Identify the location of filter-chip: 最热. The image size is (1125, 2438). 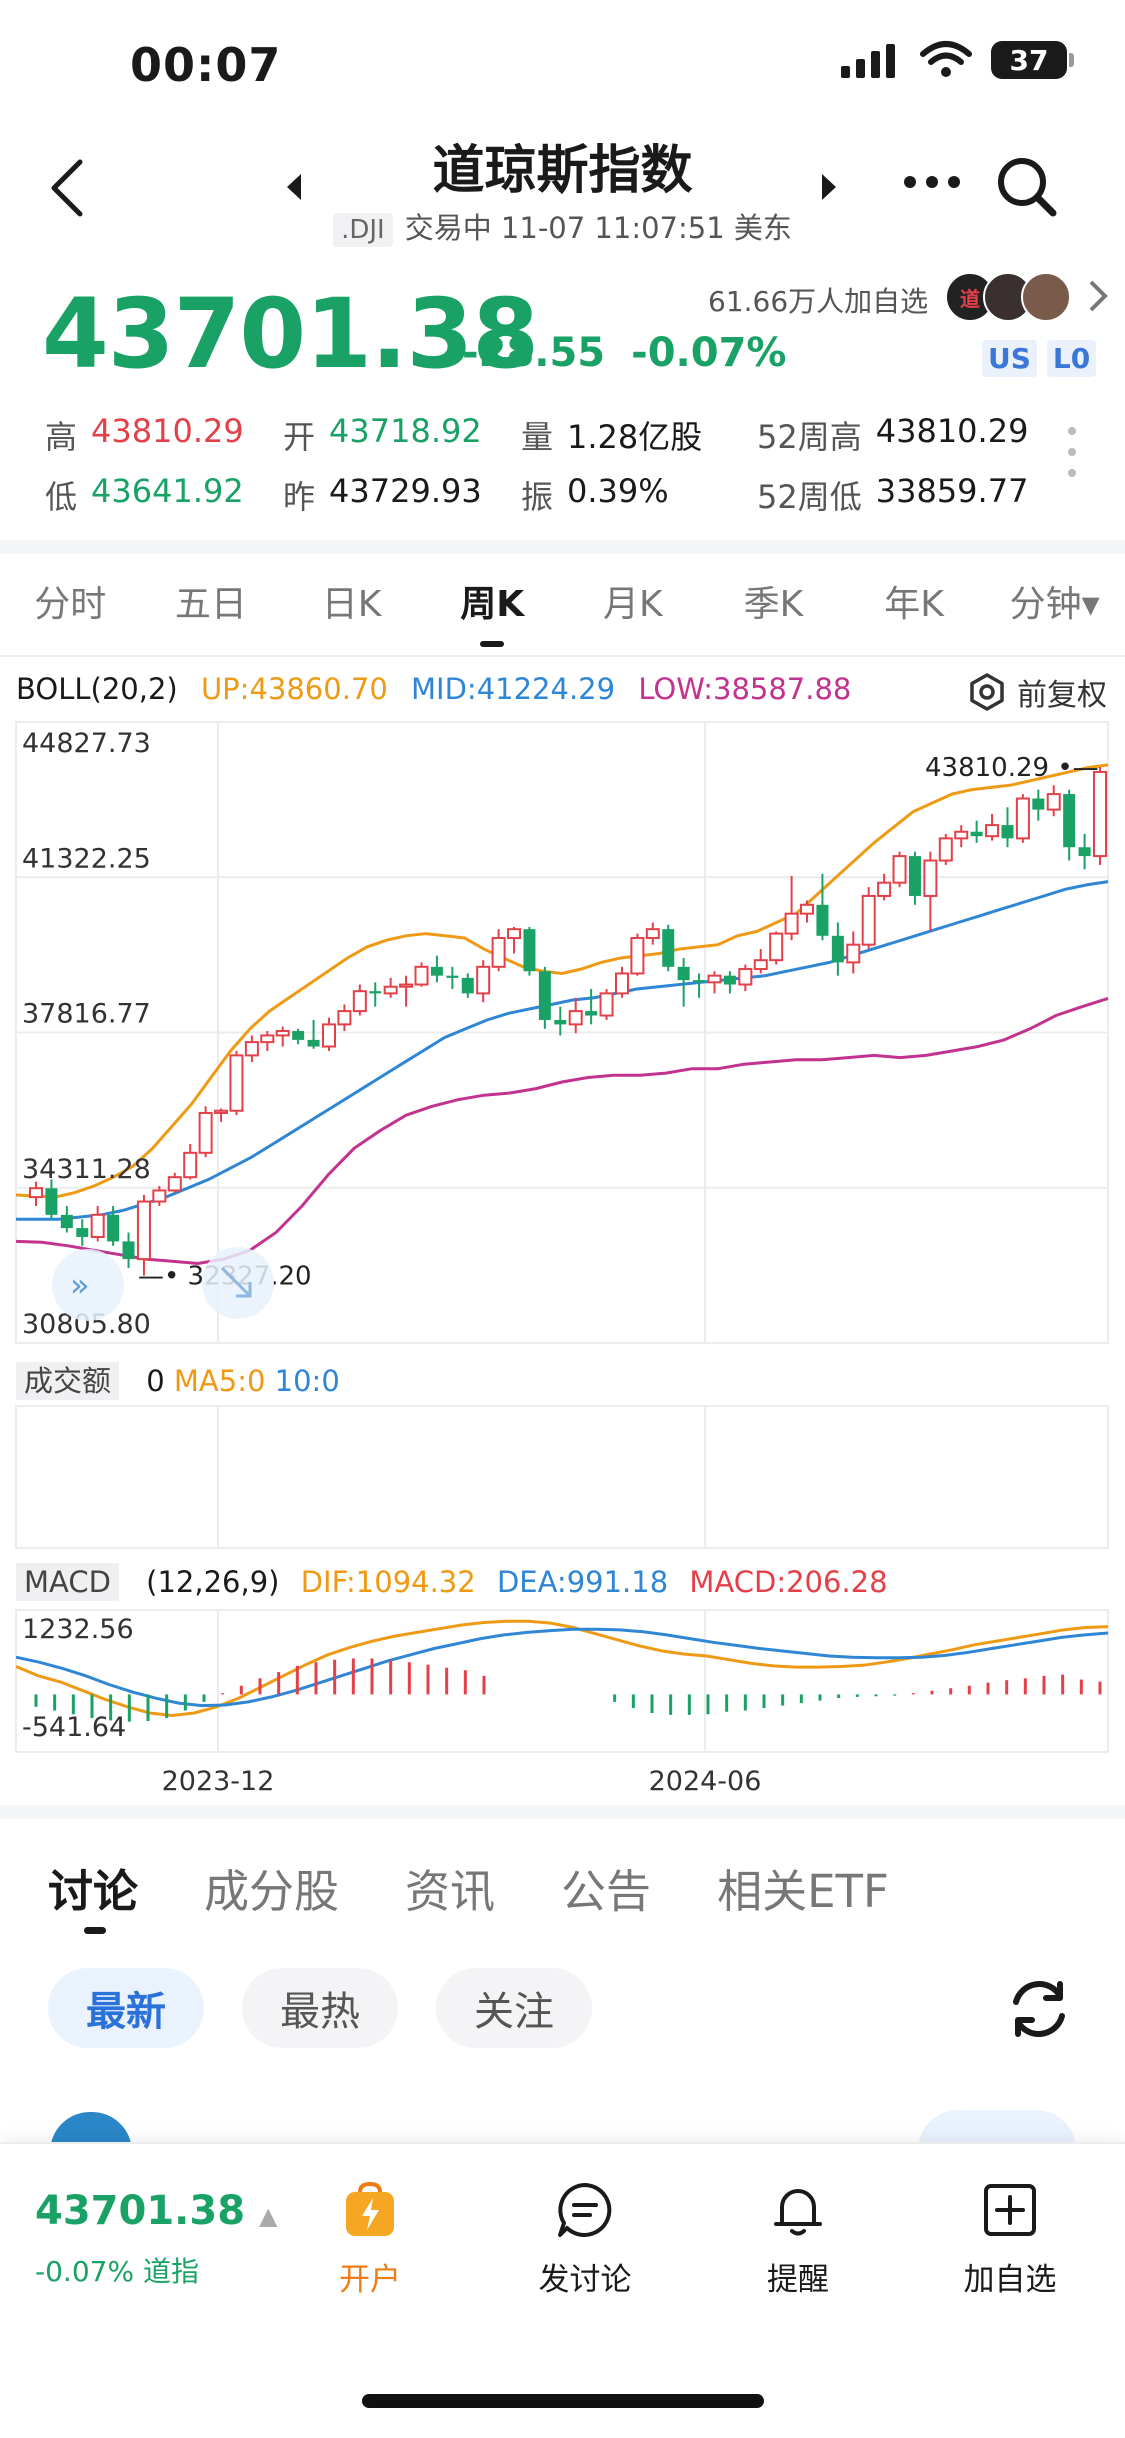
(320, 2008).